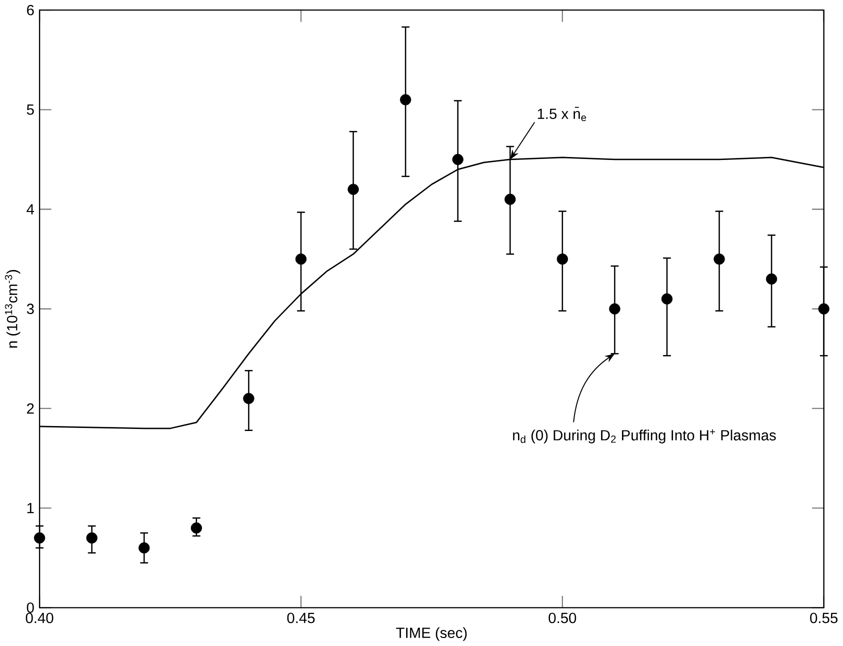 Image resolution: width=843 pixels, height=646 pixels. Describe the element at coordinates (30, 10) in the screenshot. I see `y-tick-label: 6` at that location.